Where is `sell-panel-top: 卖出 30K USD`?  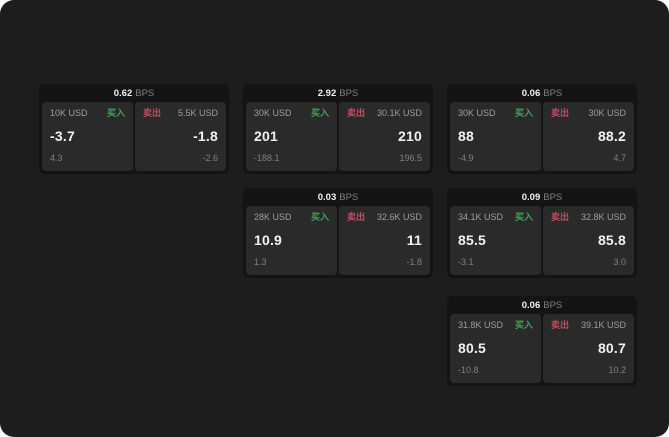
sell-panel-top: 卖出 30K USD is located at coordinates (588, 113).